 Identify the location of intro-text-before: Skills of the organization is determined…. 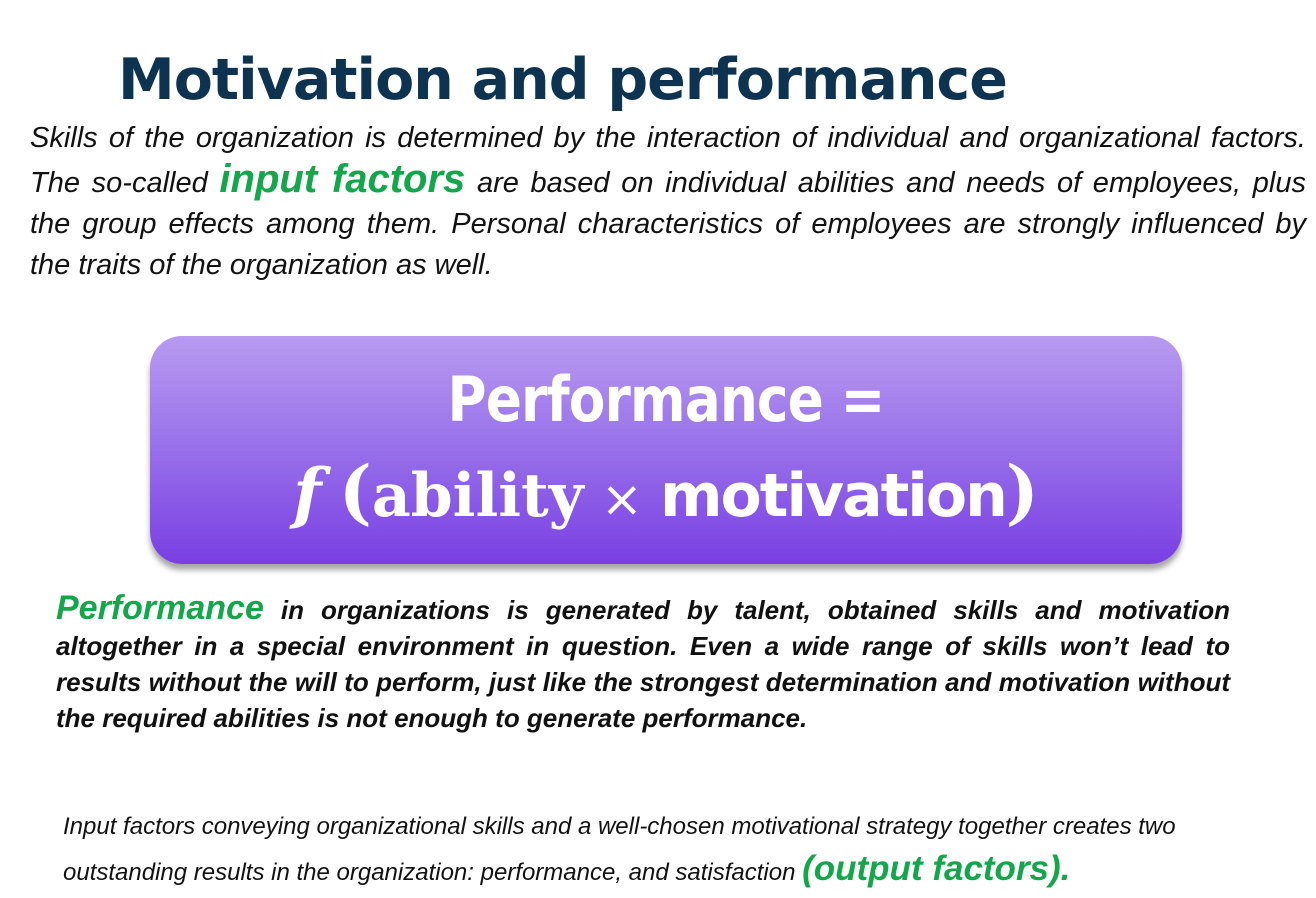
(668, 160).